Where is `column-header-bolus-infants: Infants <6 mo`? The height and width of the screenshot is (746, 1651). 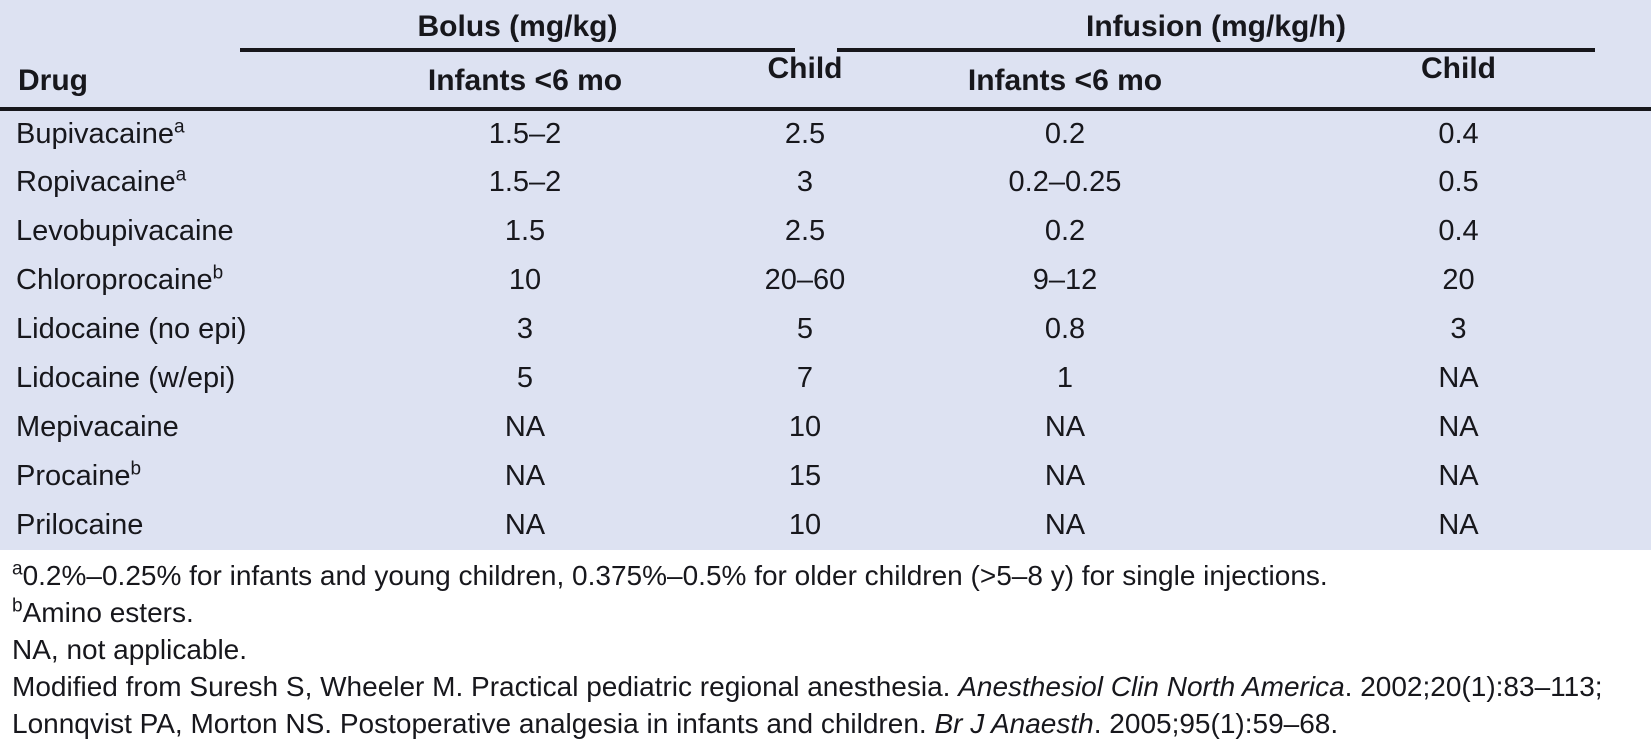
column-header-bolus-infants: Infants <6 mo is located at coordinates (525, 81).